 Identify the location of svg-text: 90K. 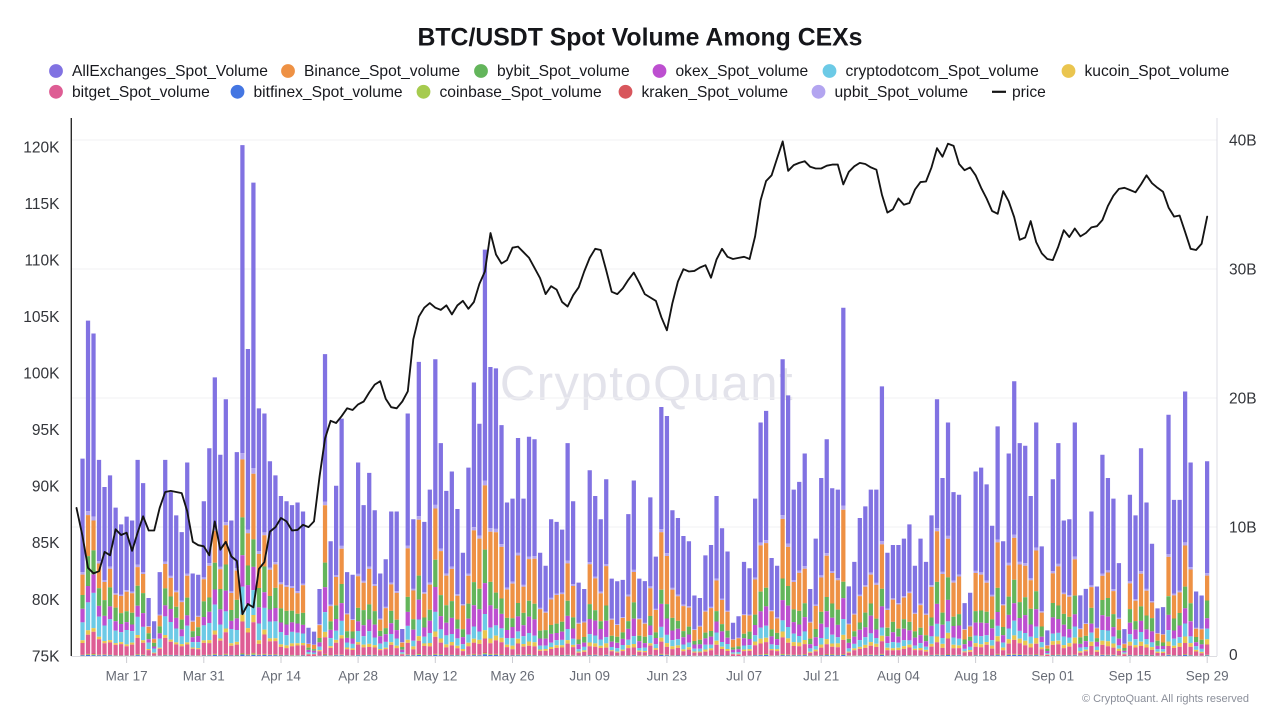
(46, 487).